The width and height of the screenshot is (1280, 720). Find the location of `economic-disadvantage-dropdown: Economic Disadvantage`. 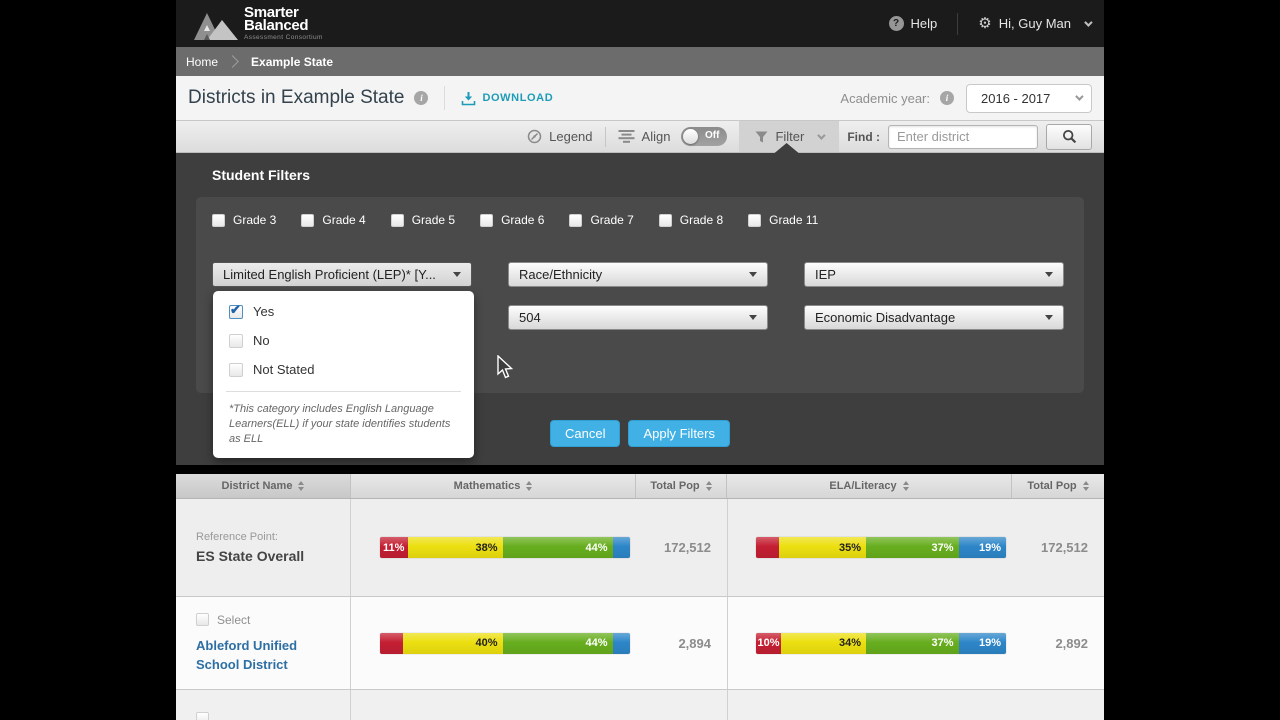

economic-disadvantage-dropdown: Economic Disadvantage is located at coordinates (934, 317).